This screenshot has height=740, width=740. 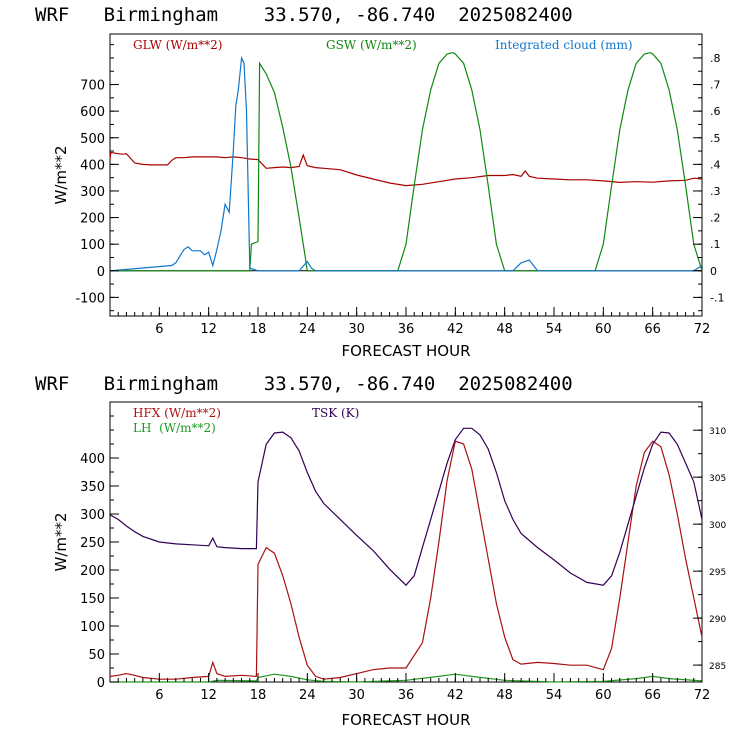 I want to click on chart2-x-ticks: 6 12 18 24 30 36 42 48 54 60 66 72, so click(x=414, y=688).